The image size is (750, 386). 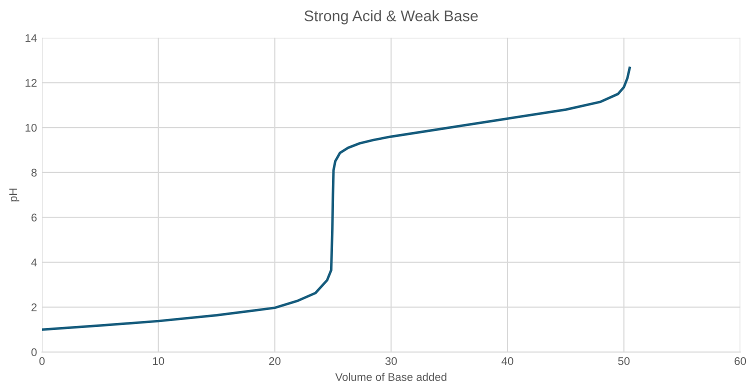 I want to click on y-tick-label: 0, so click(x=34, y=352).